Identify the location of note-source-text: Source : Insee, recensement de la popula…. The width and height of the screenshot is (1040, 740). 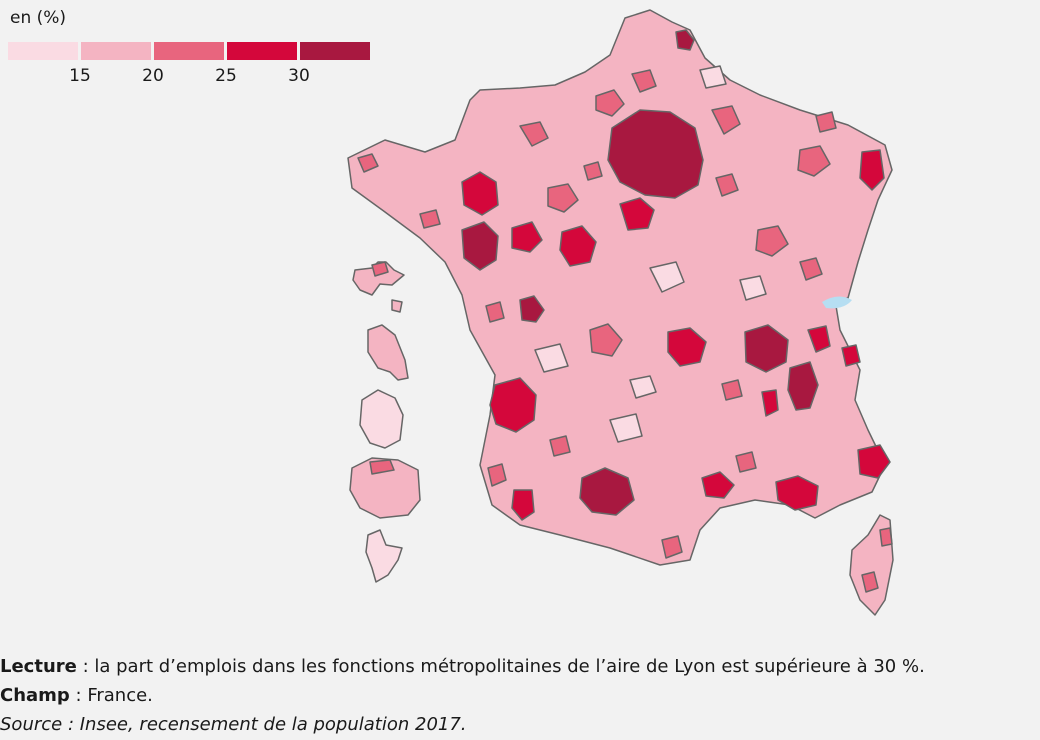
(233, 724).